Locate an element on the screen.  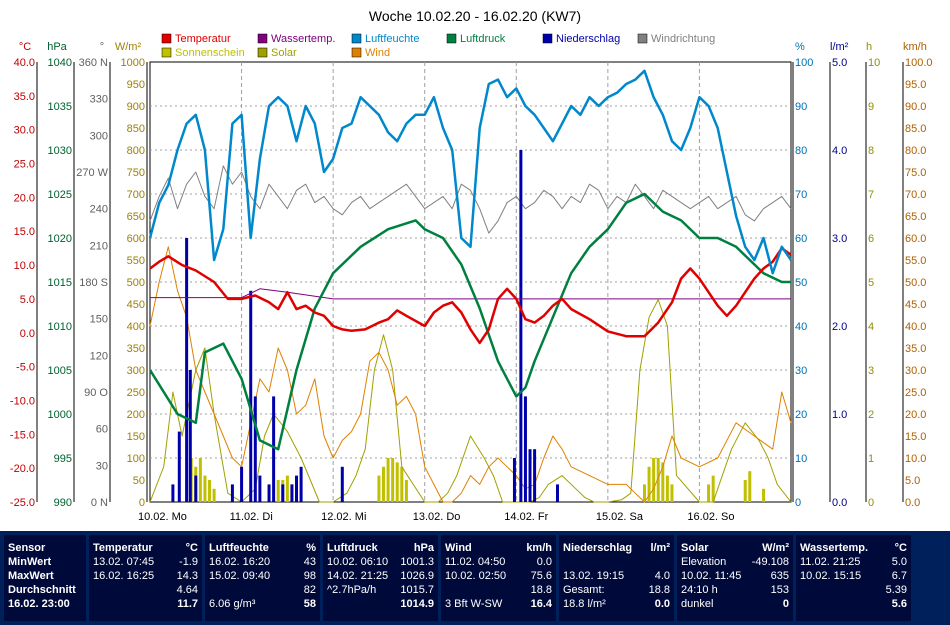
axis-tick-humidity: 10 is located at coordinates (801, 459).